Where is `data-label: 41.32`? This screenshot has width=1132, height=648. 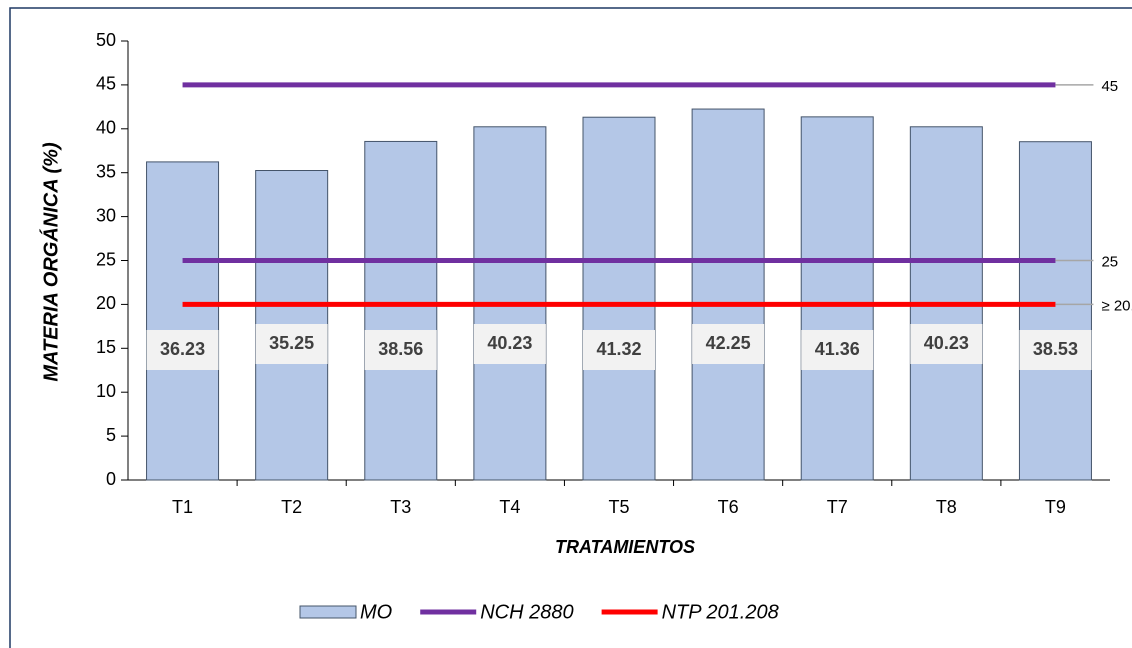
data-label: 41.32 is located at coordinates (618, 349).